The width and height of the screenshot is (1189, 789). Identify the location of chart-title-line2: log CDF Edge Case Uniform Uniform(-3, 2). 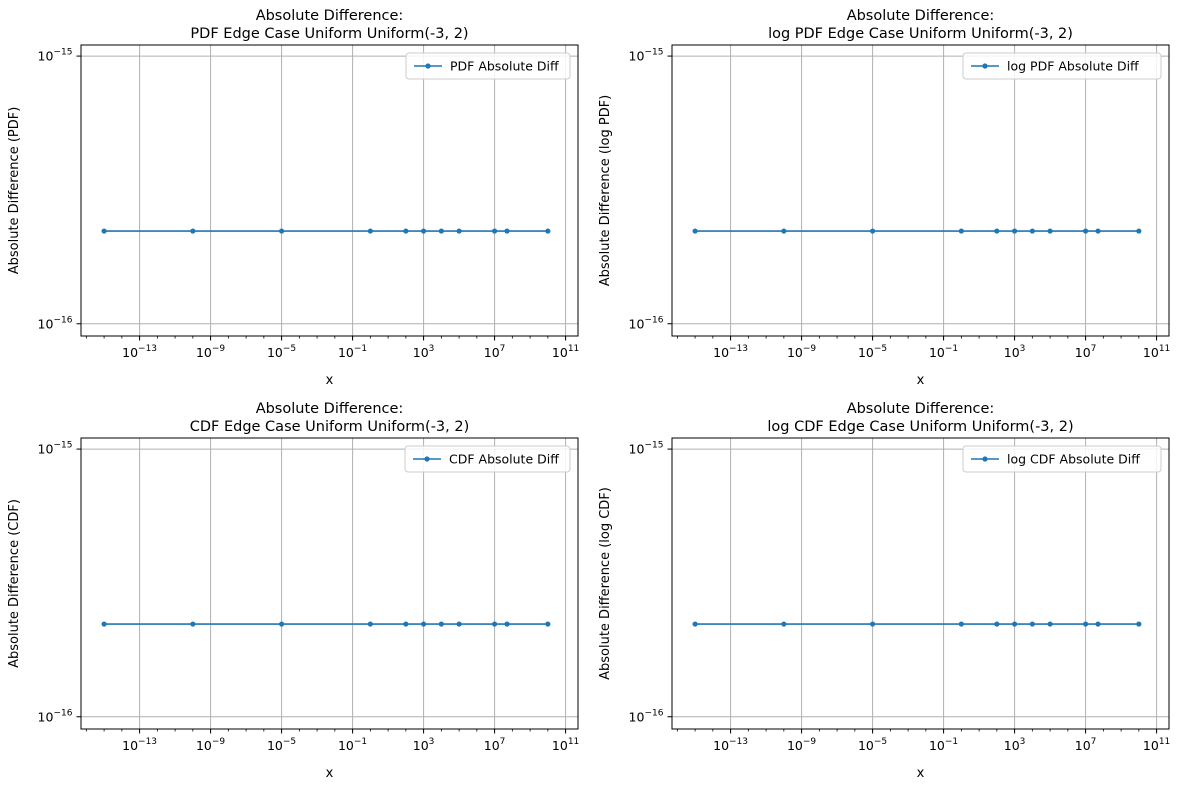
(920, 427).